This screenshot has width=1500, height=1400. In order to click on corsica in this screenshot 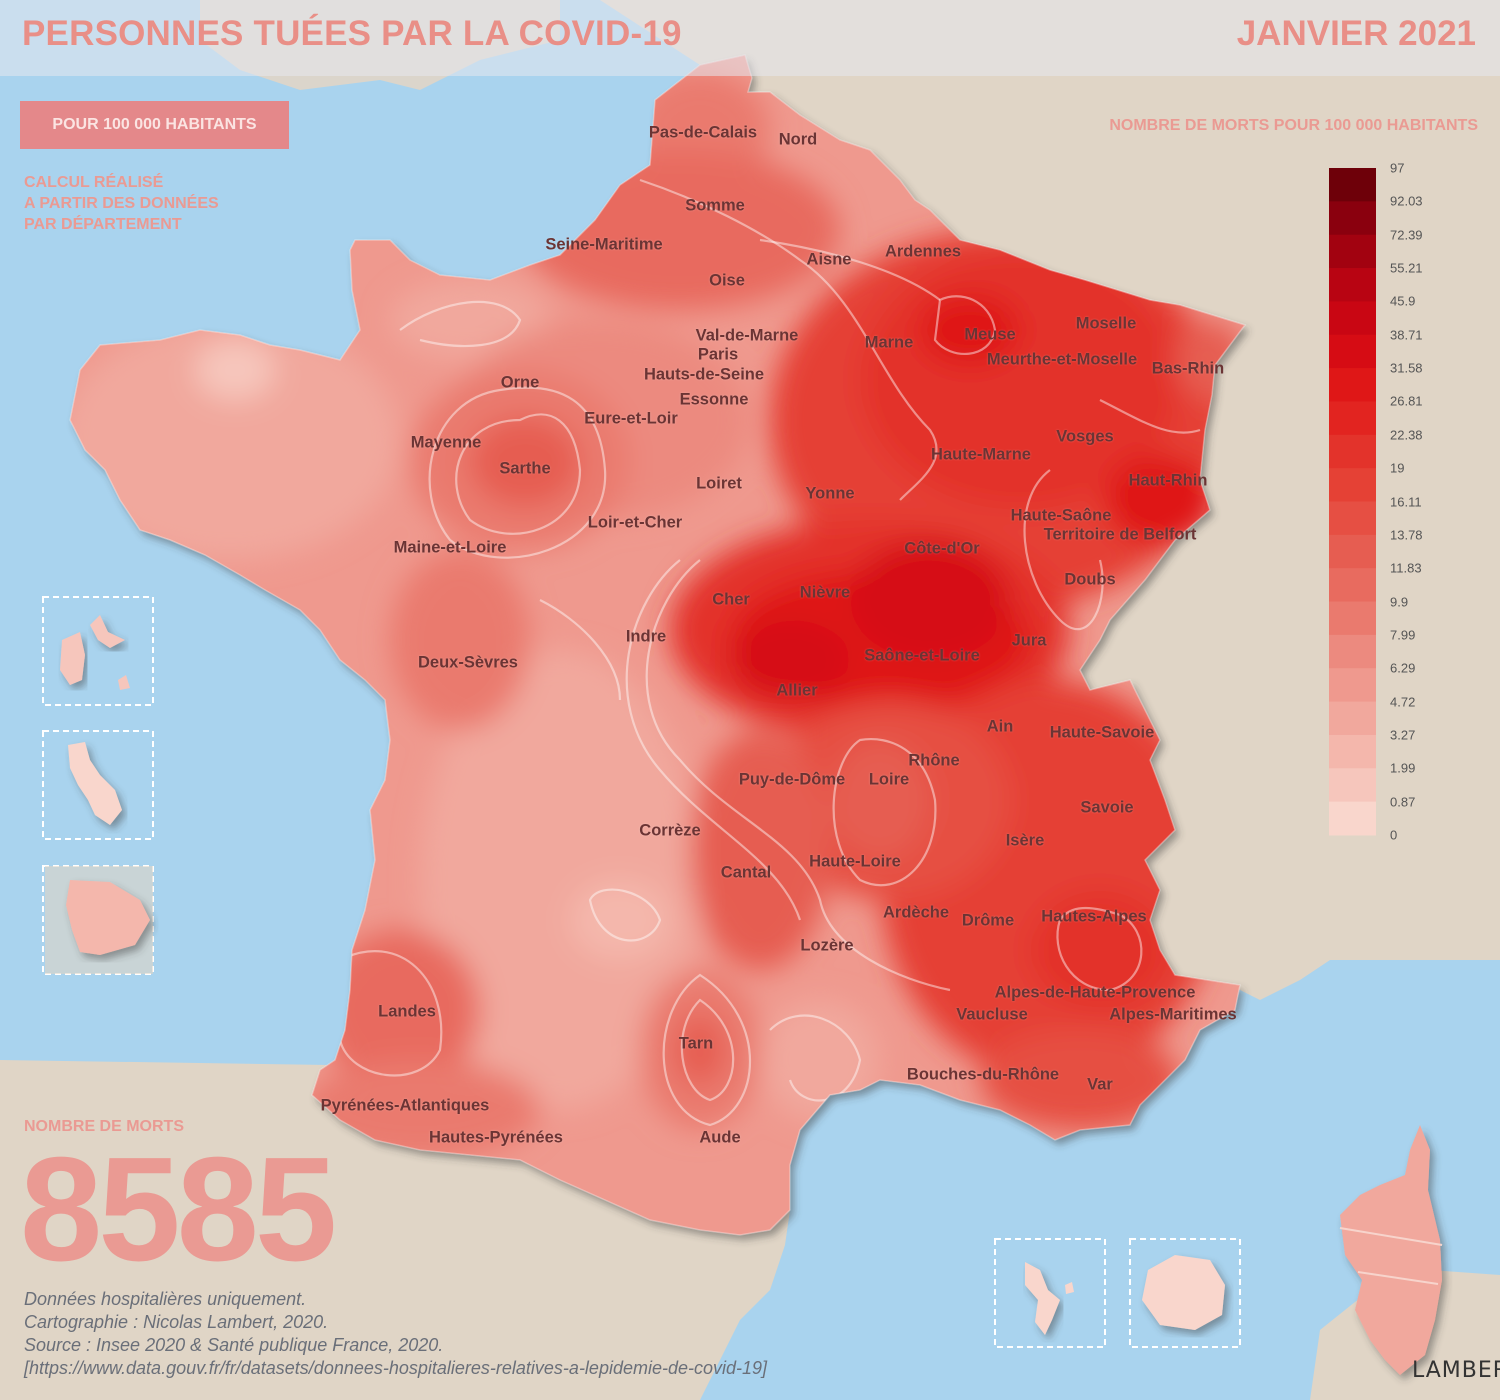, I will do `click(1391, 1250)`.